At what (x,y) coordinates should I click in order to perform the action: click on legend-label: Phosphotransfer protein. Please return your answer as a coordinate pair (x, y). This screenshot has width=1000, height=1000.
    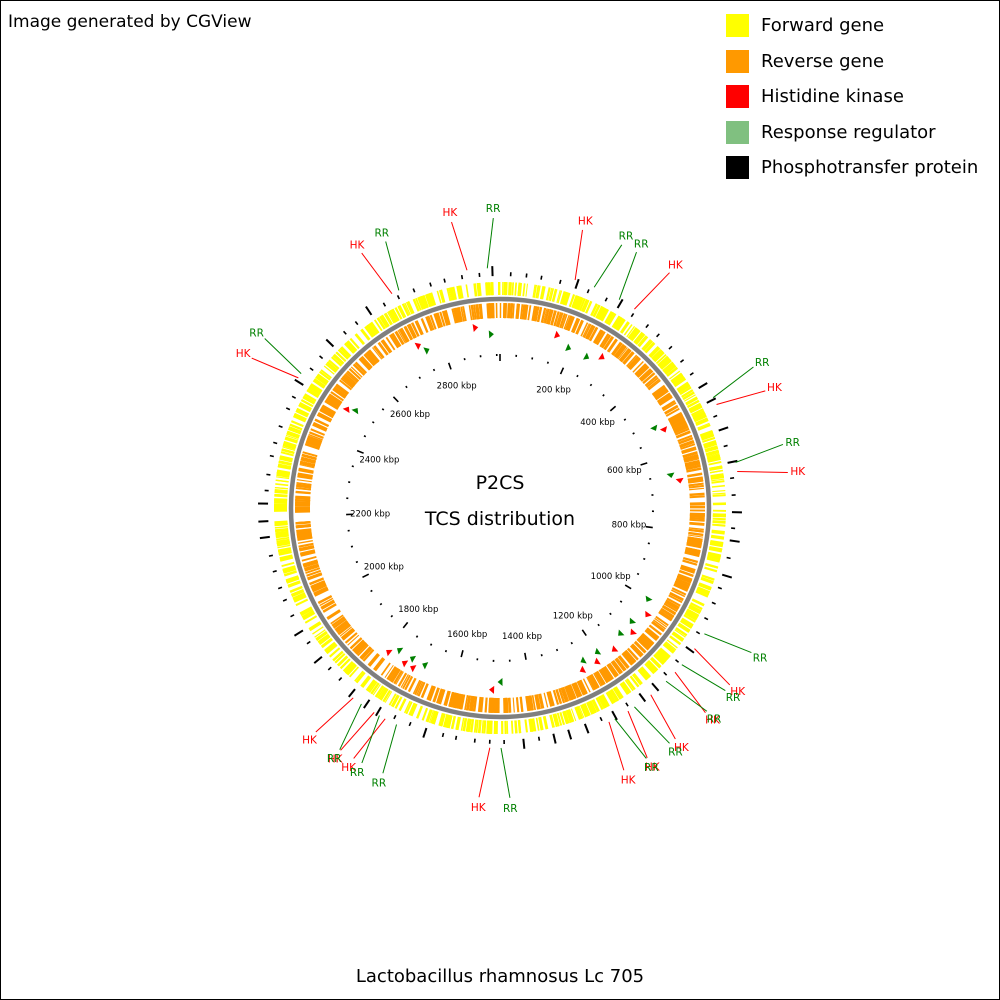
    Looking at the image, I should click on (870, 168).